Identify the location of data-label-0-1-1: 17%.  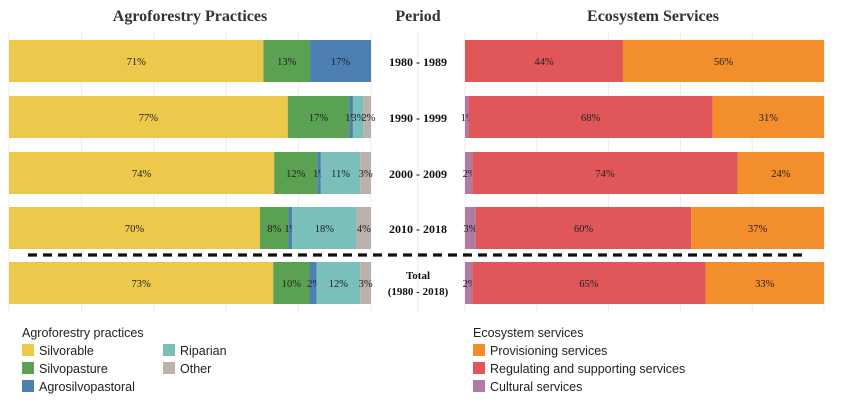
(319, 118).